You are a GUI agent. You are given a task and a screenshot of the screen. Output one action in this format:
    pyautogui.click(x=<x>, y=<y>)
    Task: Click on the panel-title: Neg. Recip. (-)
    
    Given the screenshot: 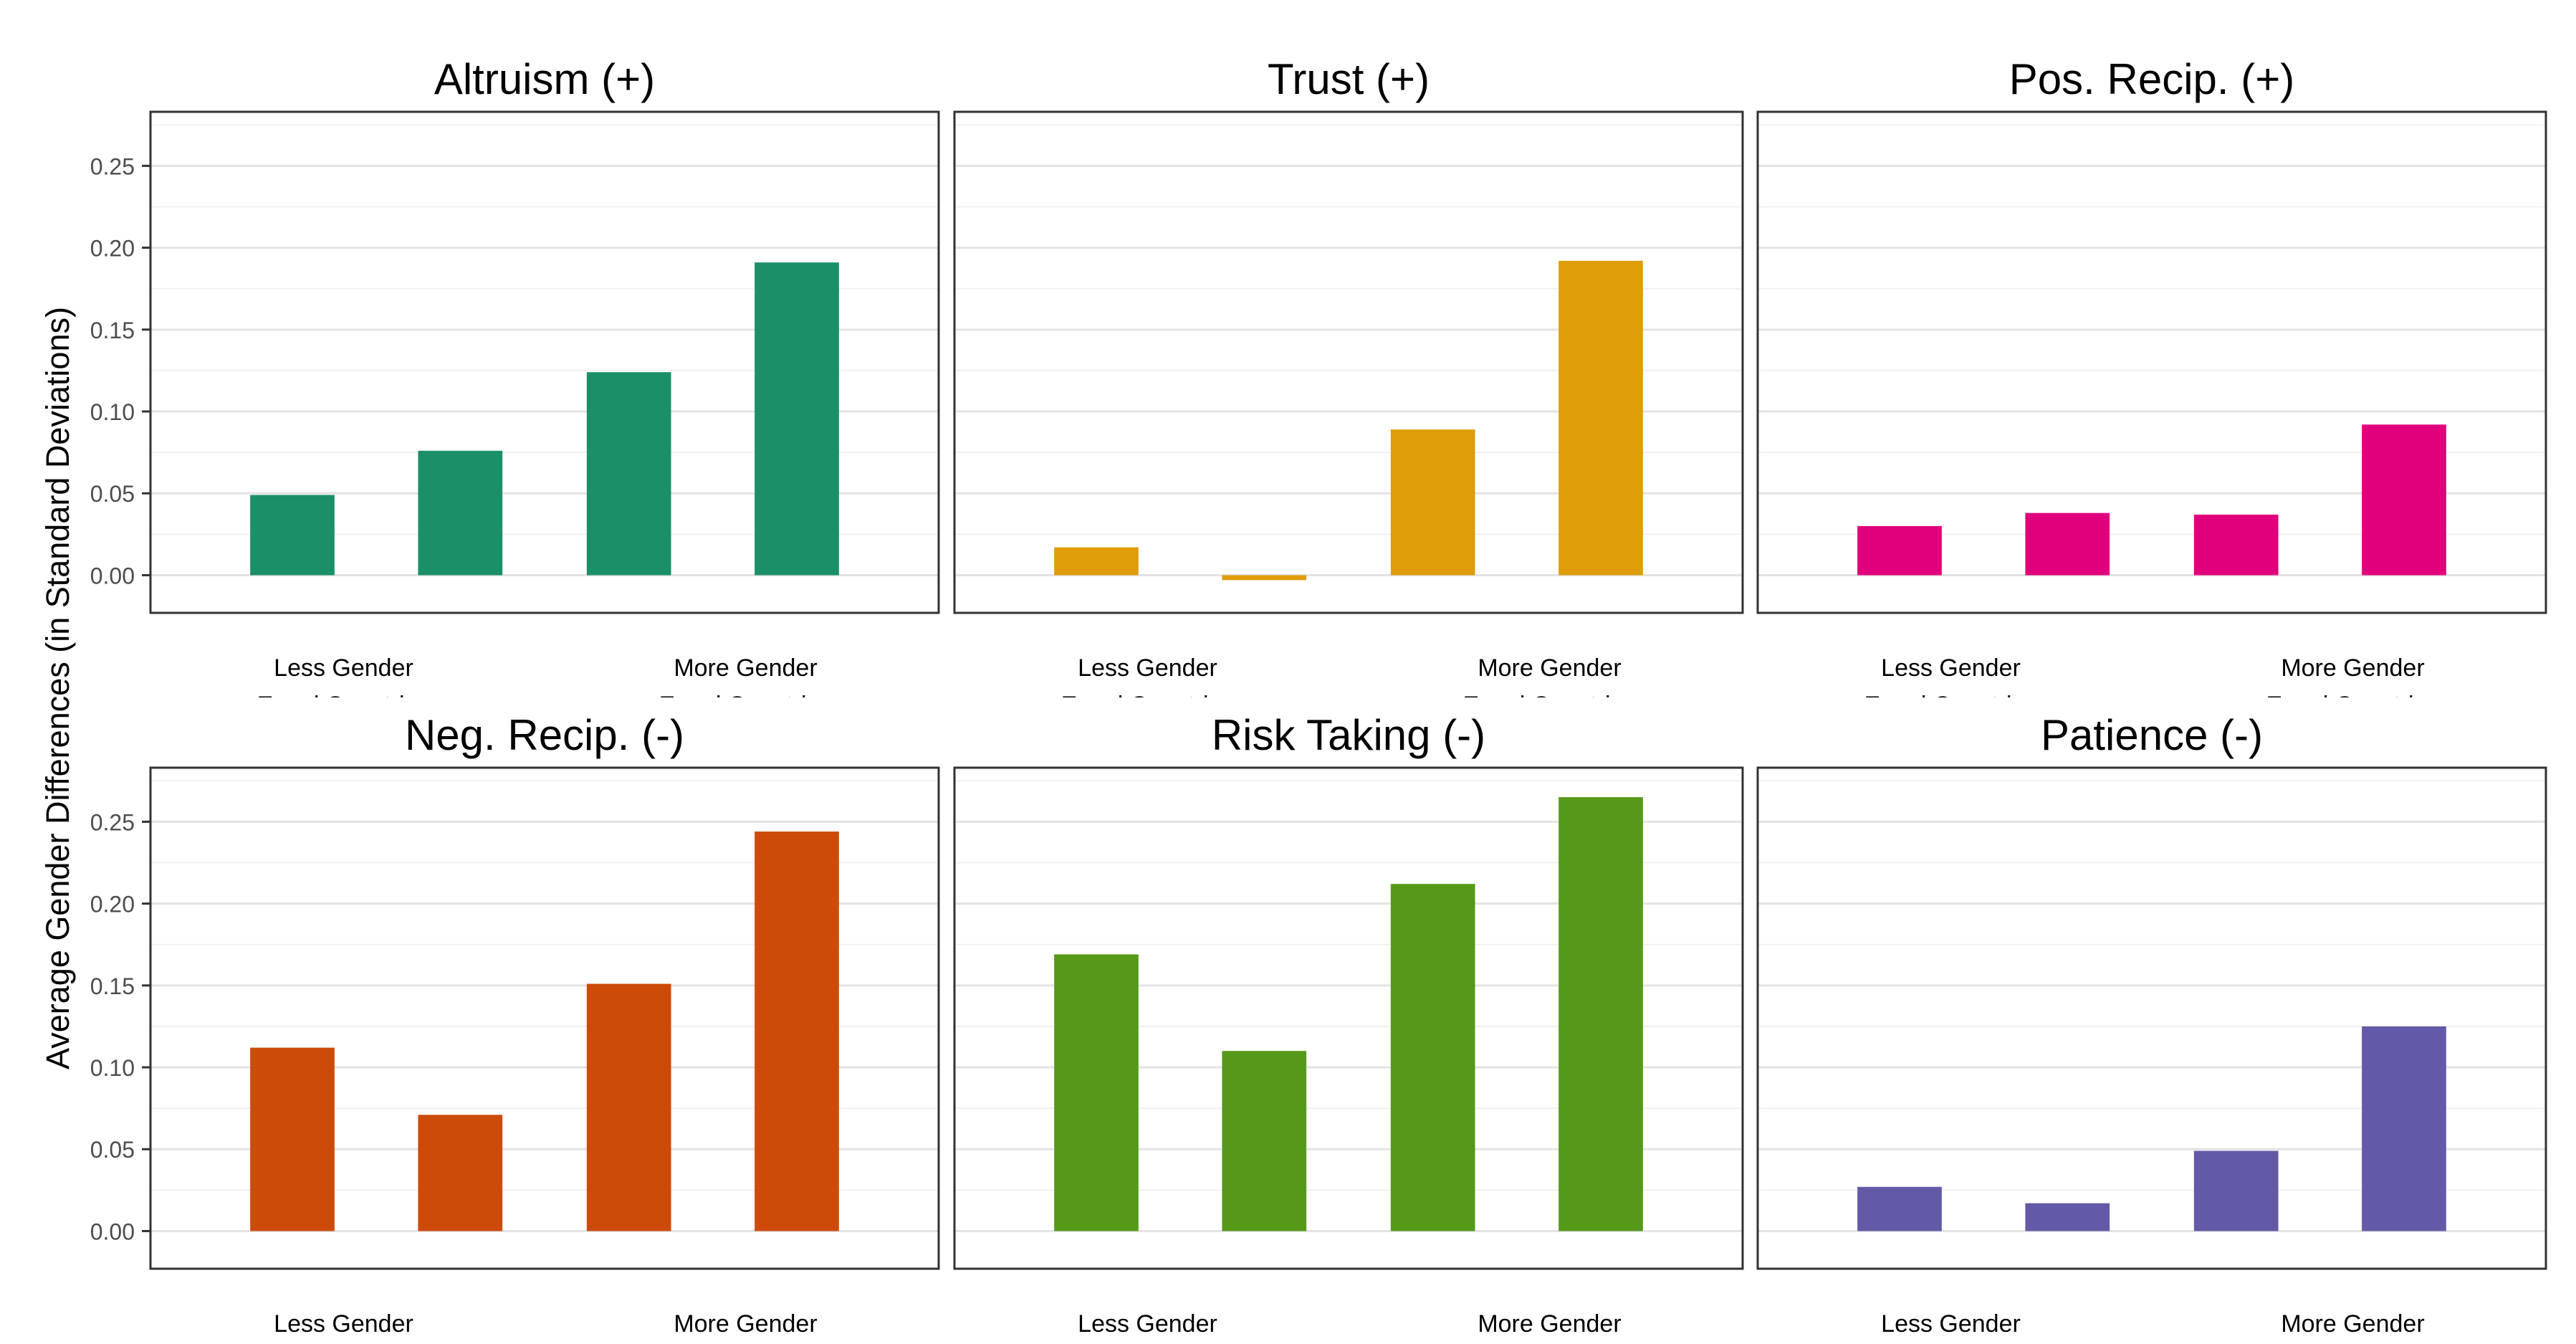 What is the action you would take?
    pyautogui.click(x=544, y=735)
    